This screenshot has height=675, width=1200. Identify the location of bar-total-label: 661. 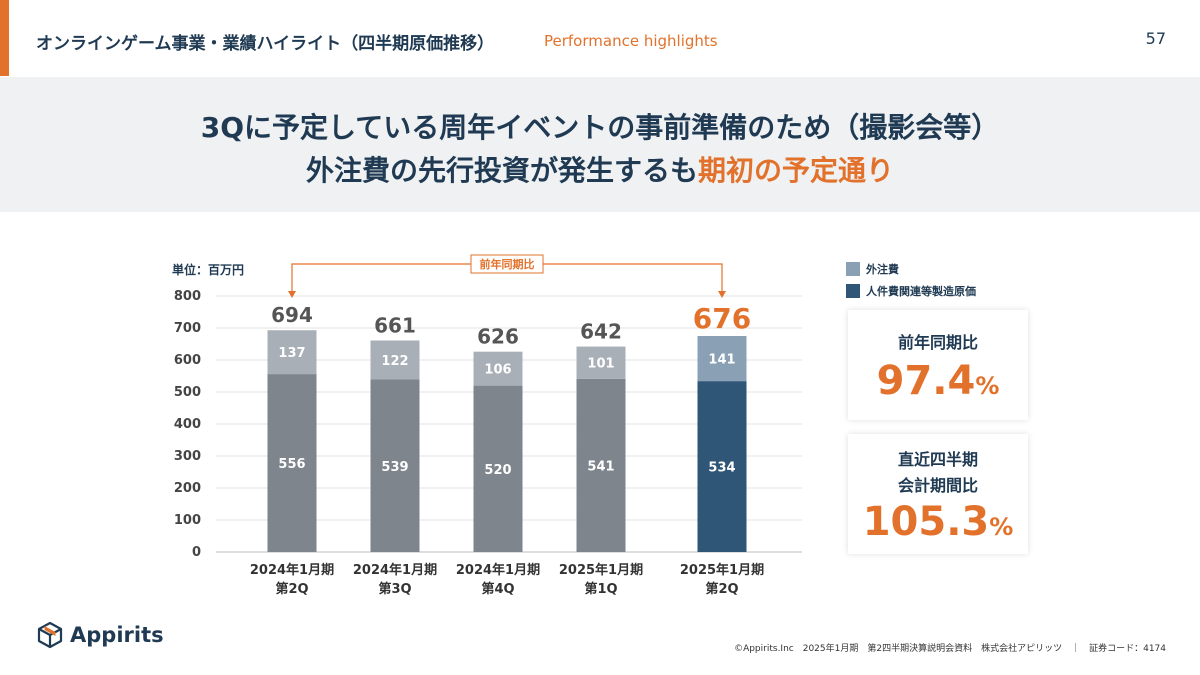
(395, 325).